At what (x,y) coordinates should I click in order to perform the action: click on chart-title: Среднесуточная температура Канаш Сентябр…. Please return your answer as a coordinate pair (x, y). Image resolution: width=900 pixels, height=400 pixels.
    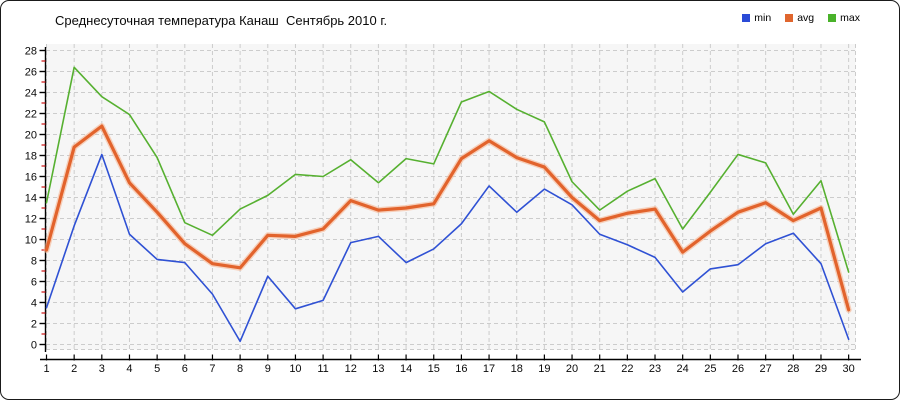
    Looking at the image, I should click on (221, 20).